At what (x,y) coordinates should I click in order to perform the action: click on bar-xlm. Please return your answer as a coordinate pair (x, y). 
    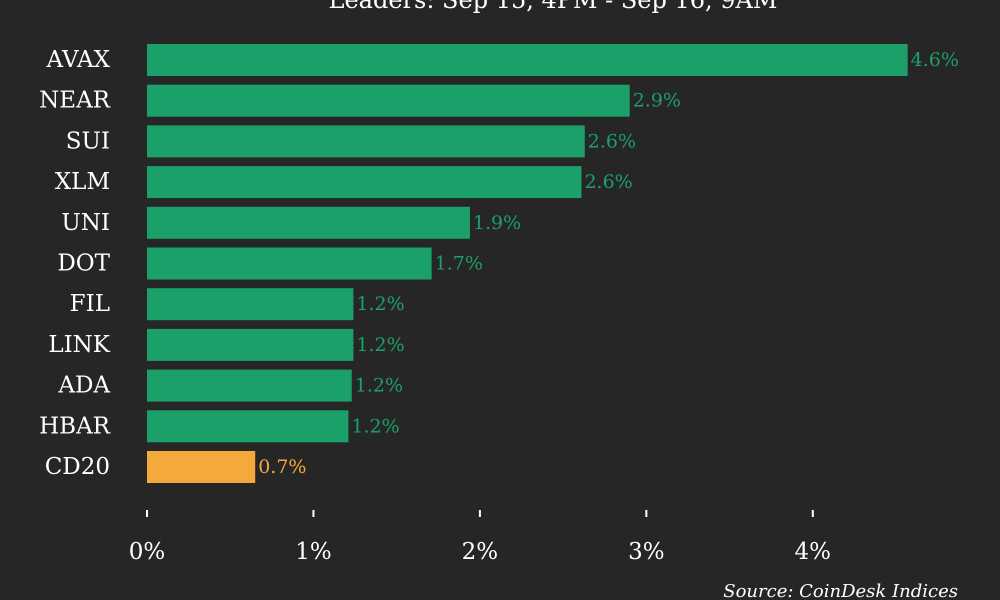
    Looking at the image, I should click on (364, 182).